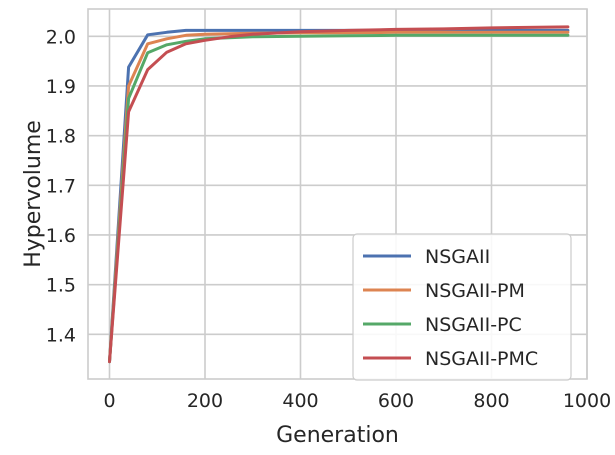 The image size is (615, 455). I want to click on legend-label: NSGAII, so click(457, 257).